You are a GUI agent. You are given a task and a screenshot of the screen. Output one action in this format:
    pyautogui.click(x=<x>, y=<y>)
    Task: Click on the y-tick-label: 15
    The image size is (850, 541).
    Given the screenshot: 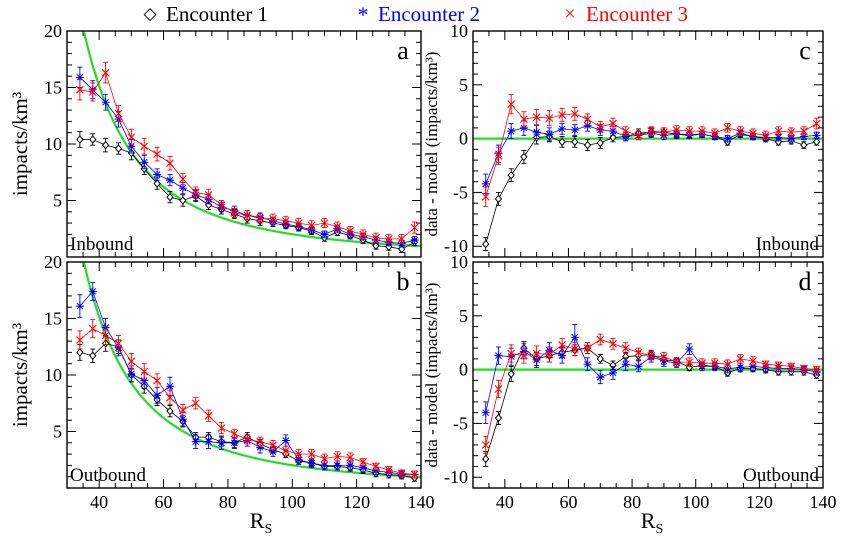 What is the action you would take?
    pyautogui.click(x=53, y=88)
    